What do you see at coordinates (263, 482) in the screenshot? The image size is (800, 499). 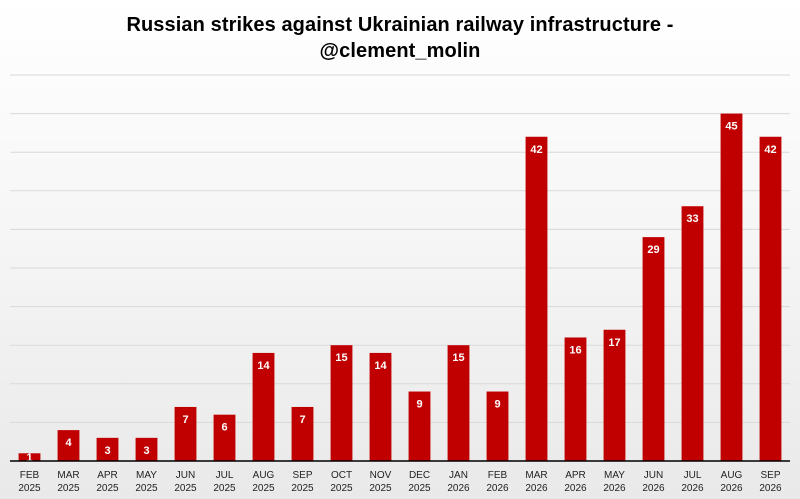 I see `x-tick-label: AUG 2025` at bounding box center [263, 482].